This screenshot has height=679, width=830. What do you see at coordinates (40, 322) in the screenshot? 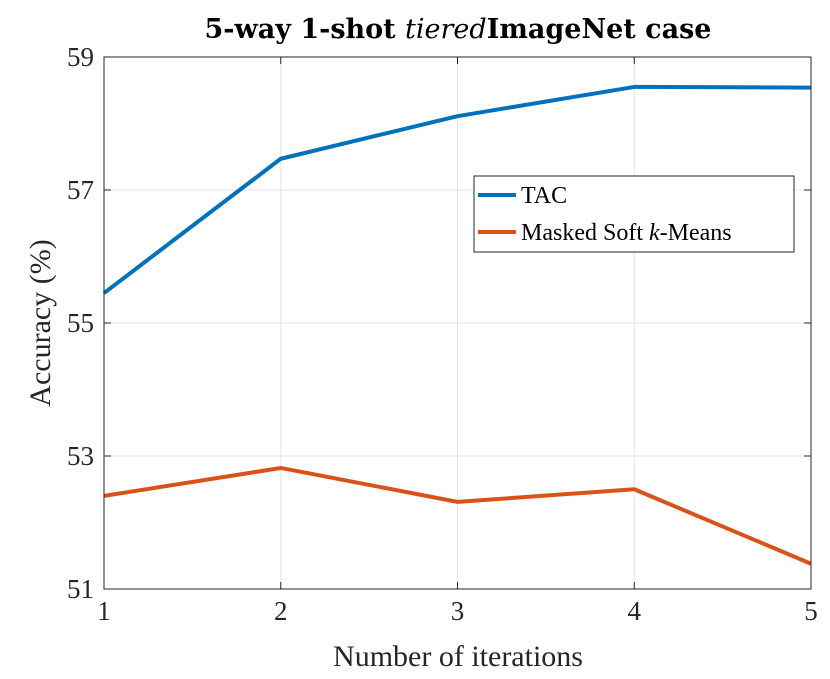
I see `y-axis-label: Accuracy (%)` at bounding box center [40, 322].